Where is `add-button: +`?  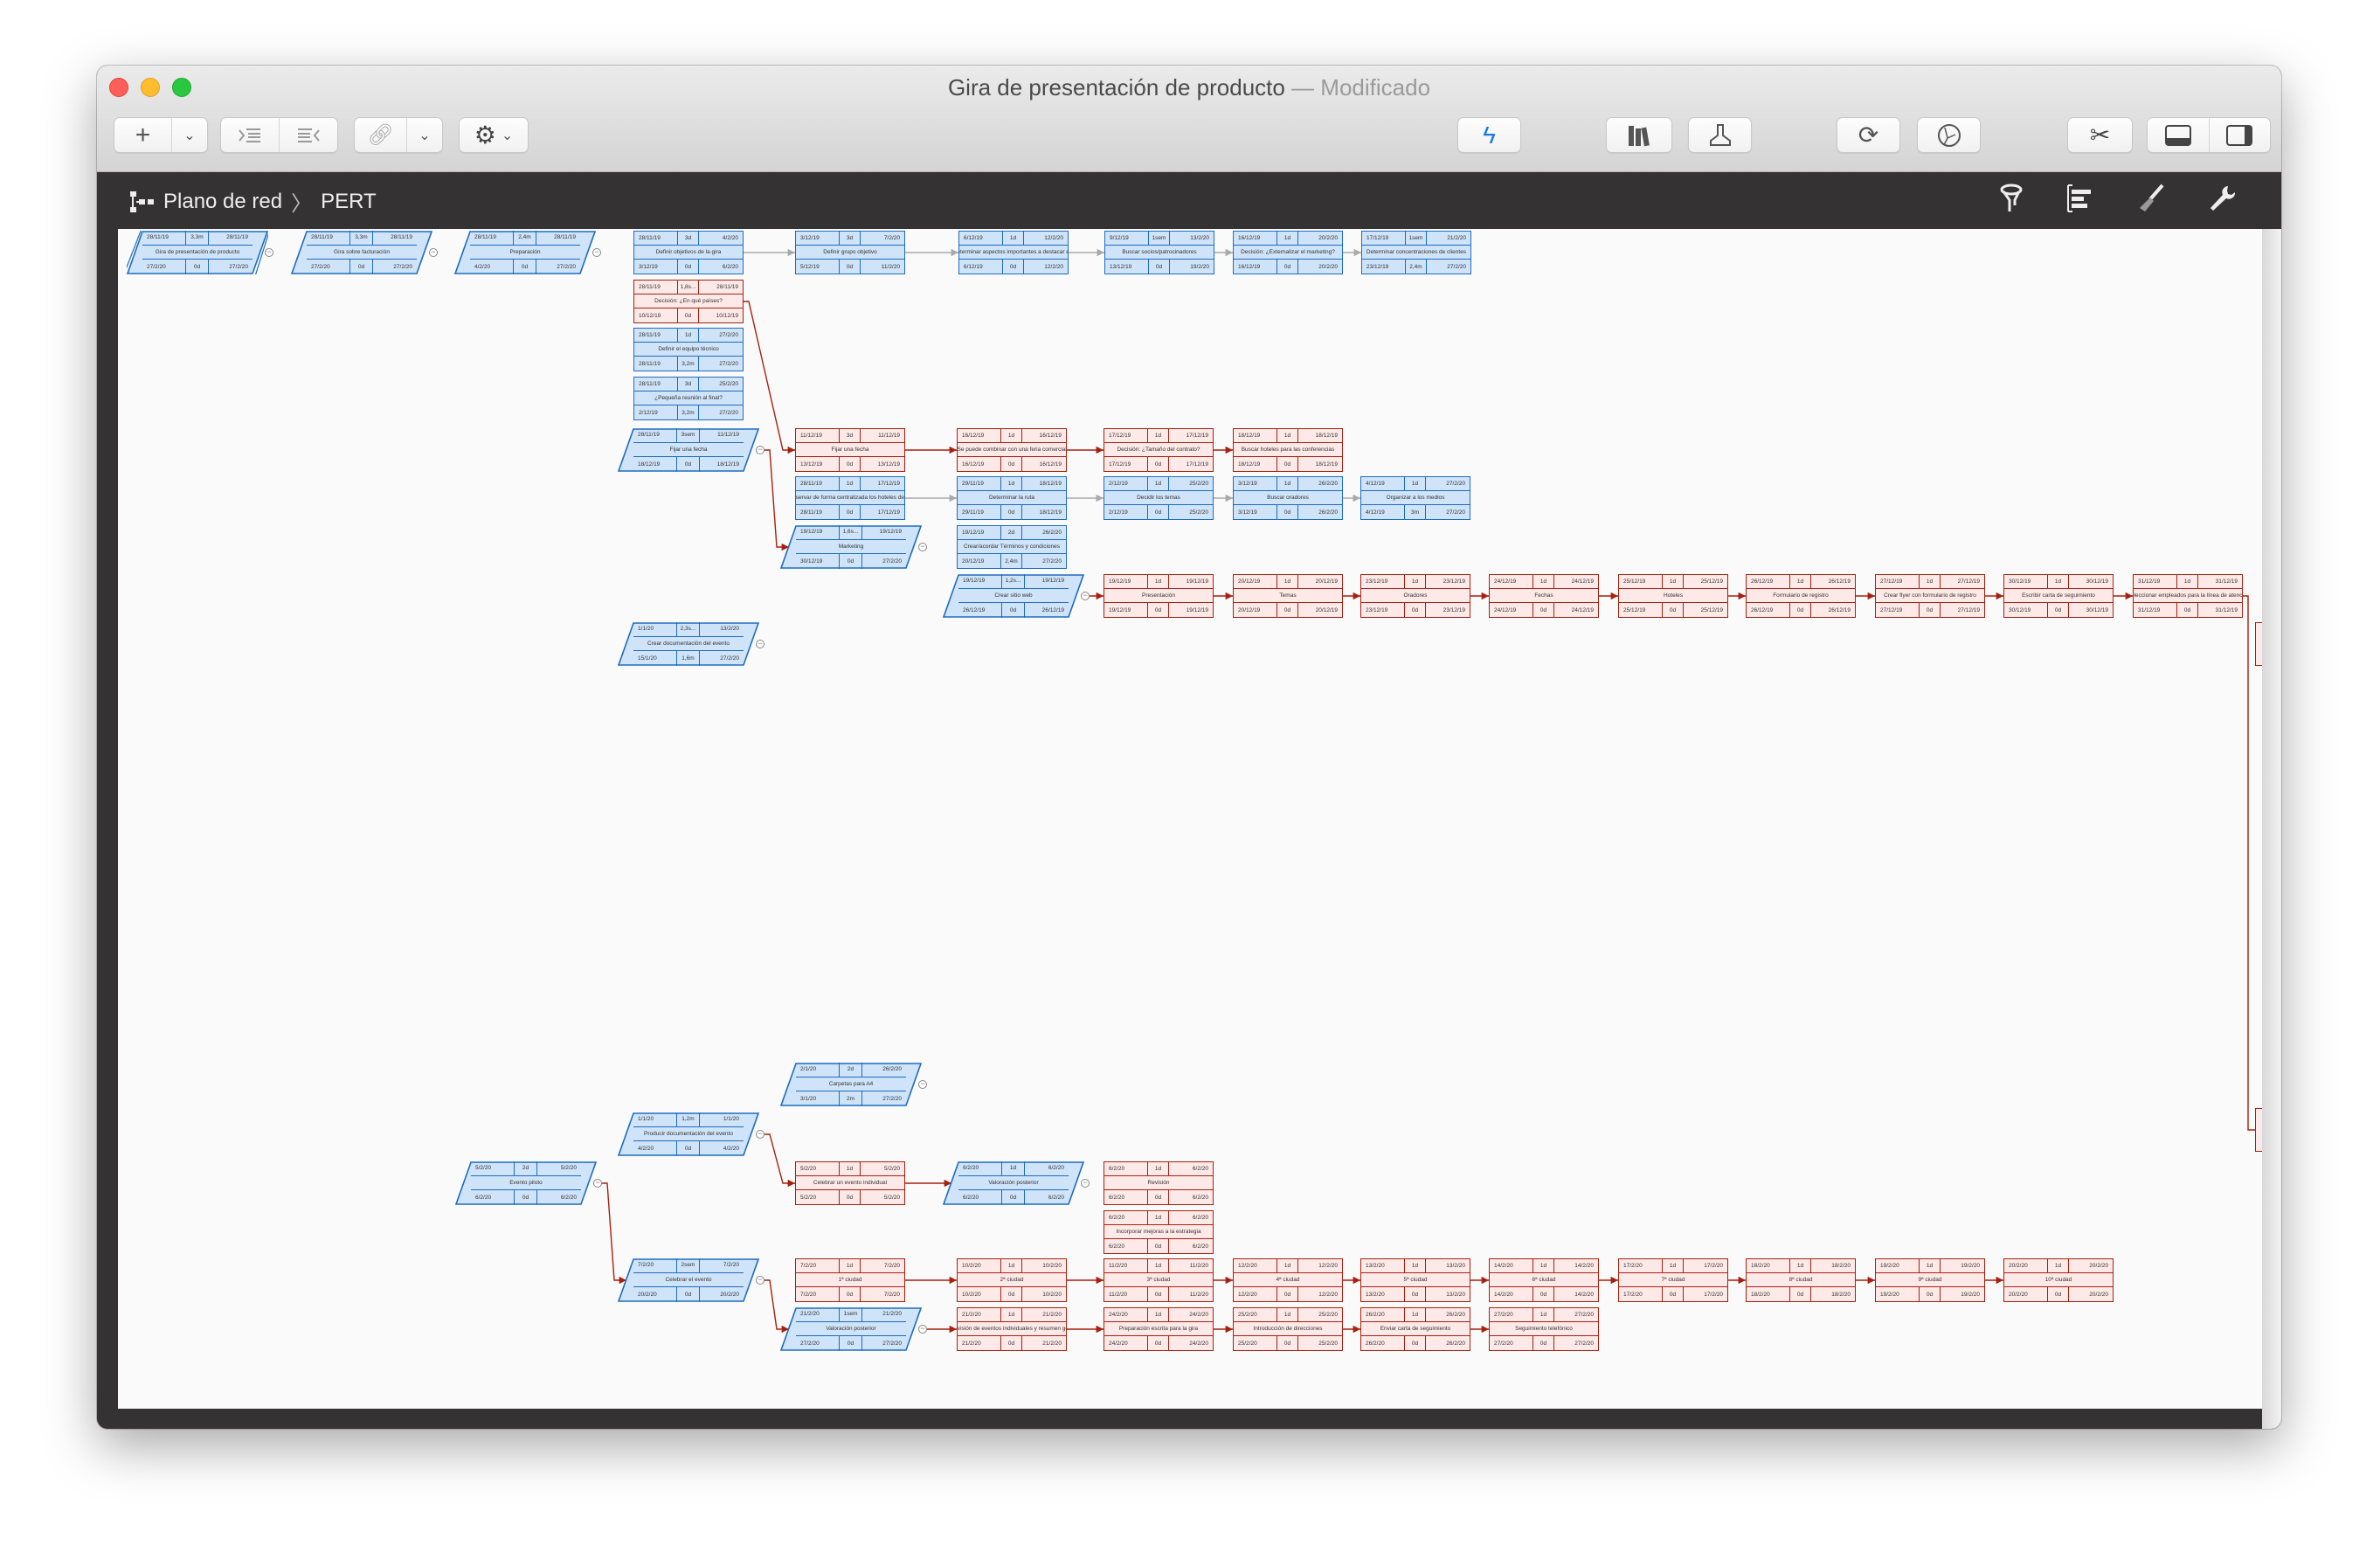
add-button: + is located at coordinates (143, 135).